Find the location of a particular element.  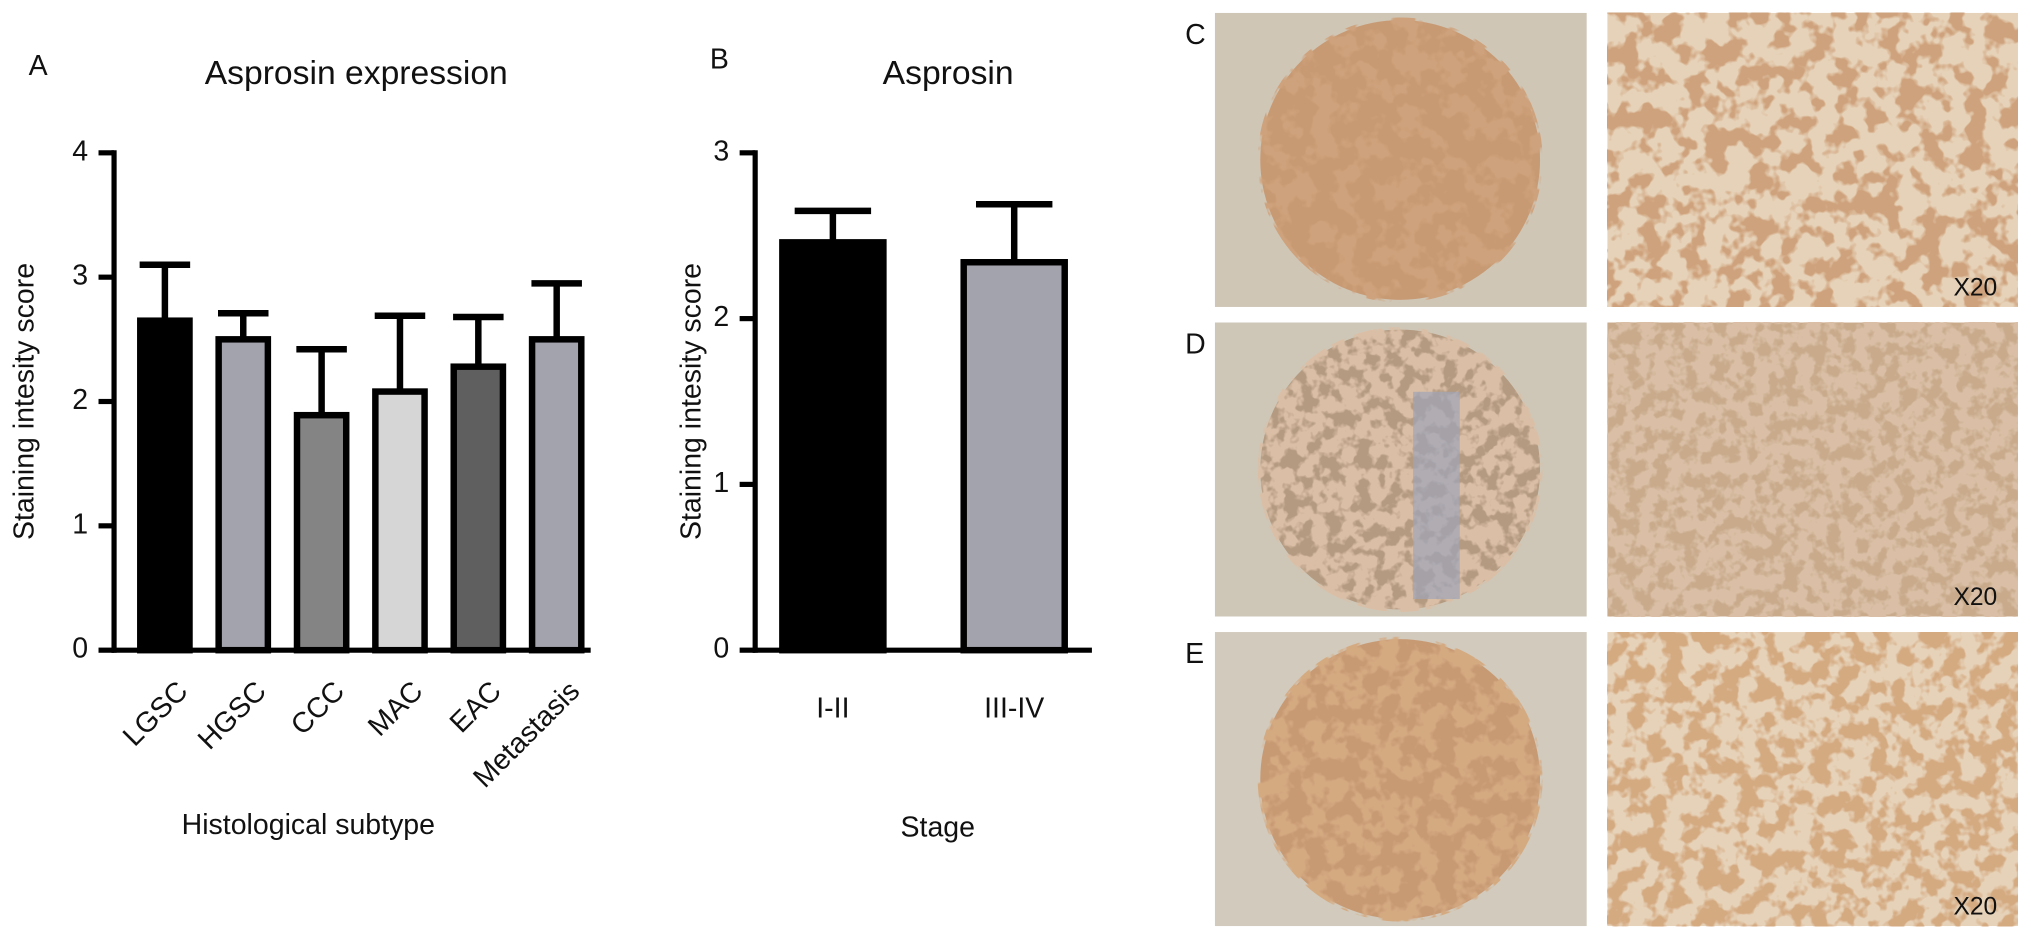

x-tick-label: CCC is located at coordinates (318, 708).